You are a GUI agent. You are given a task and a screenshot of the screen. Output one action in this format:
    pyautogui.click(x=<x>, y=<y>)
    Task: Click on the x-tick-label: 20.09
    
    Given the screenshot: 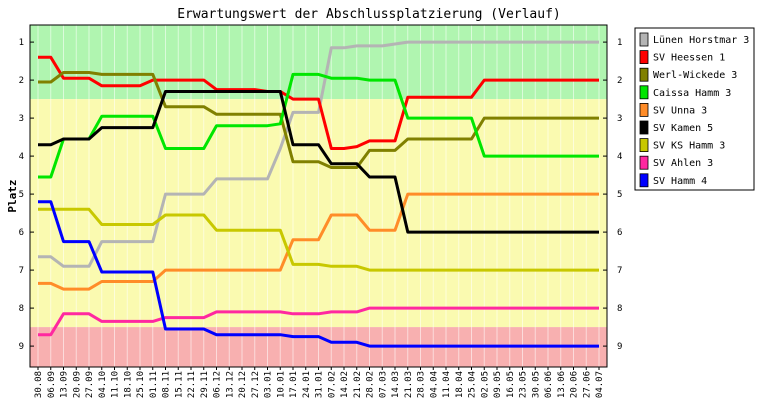 What is the action you would take?
    pyautogui.click(x=77, y=384)
    